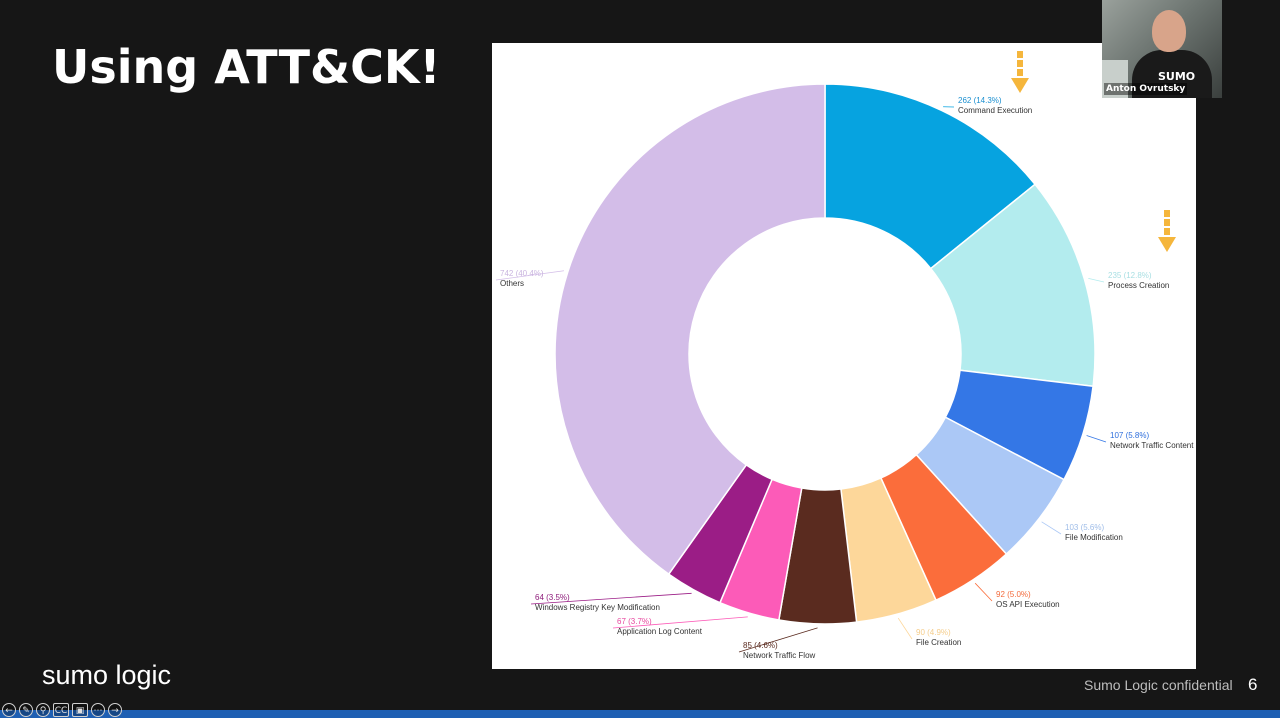 The width and height of the screenshot is (1280, 718). I want to click on slice-value-label: 64 (3.5%), so click(552, 597).